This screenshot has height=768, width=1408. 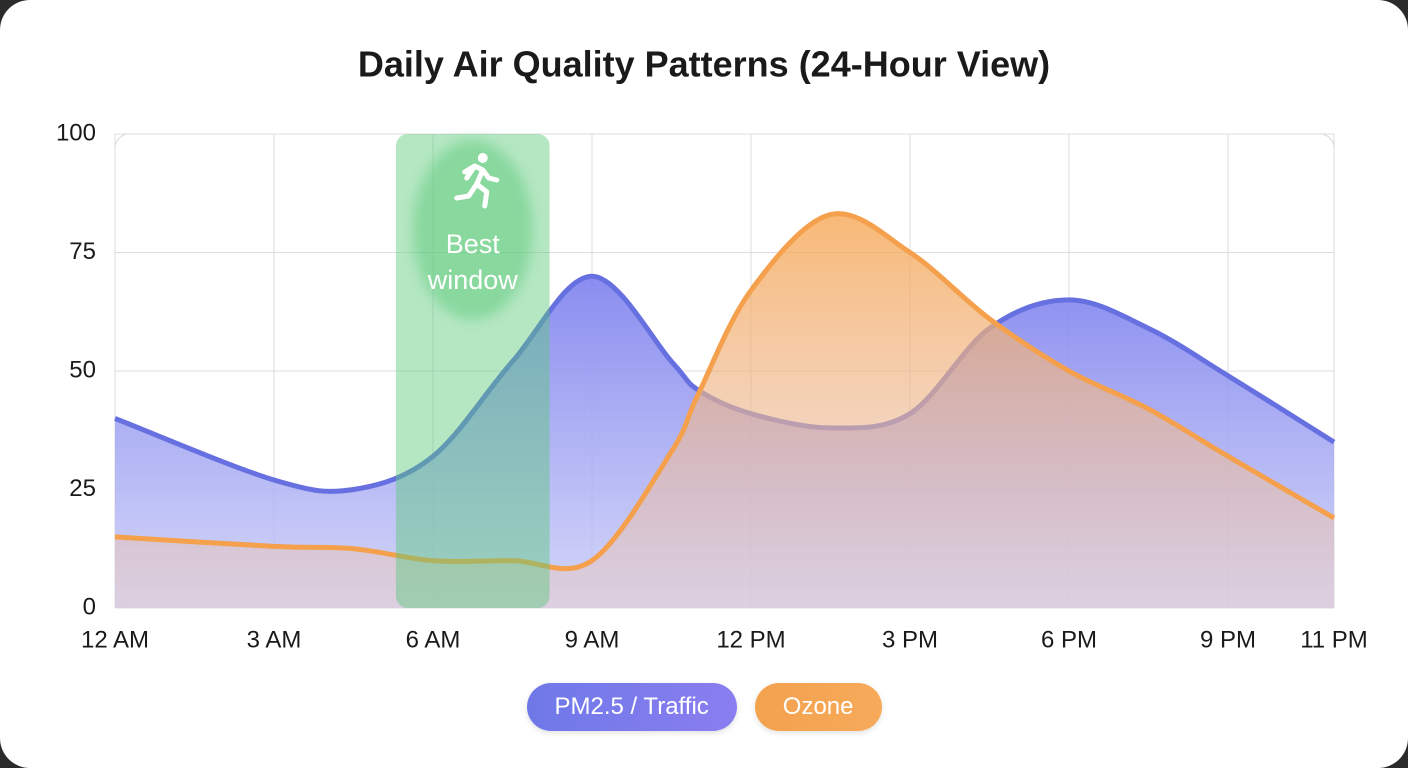 What do you see at coordinates (76, 132) in the screenshot?
I see `y-tick-label: 100` at bounding box center [76, 132].